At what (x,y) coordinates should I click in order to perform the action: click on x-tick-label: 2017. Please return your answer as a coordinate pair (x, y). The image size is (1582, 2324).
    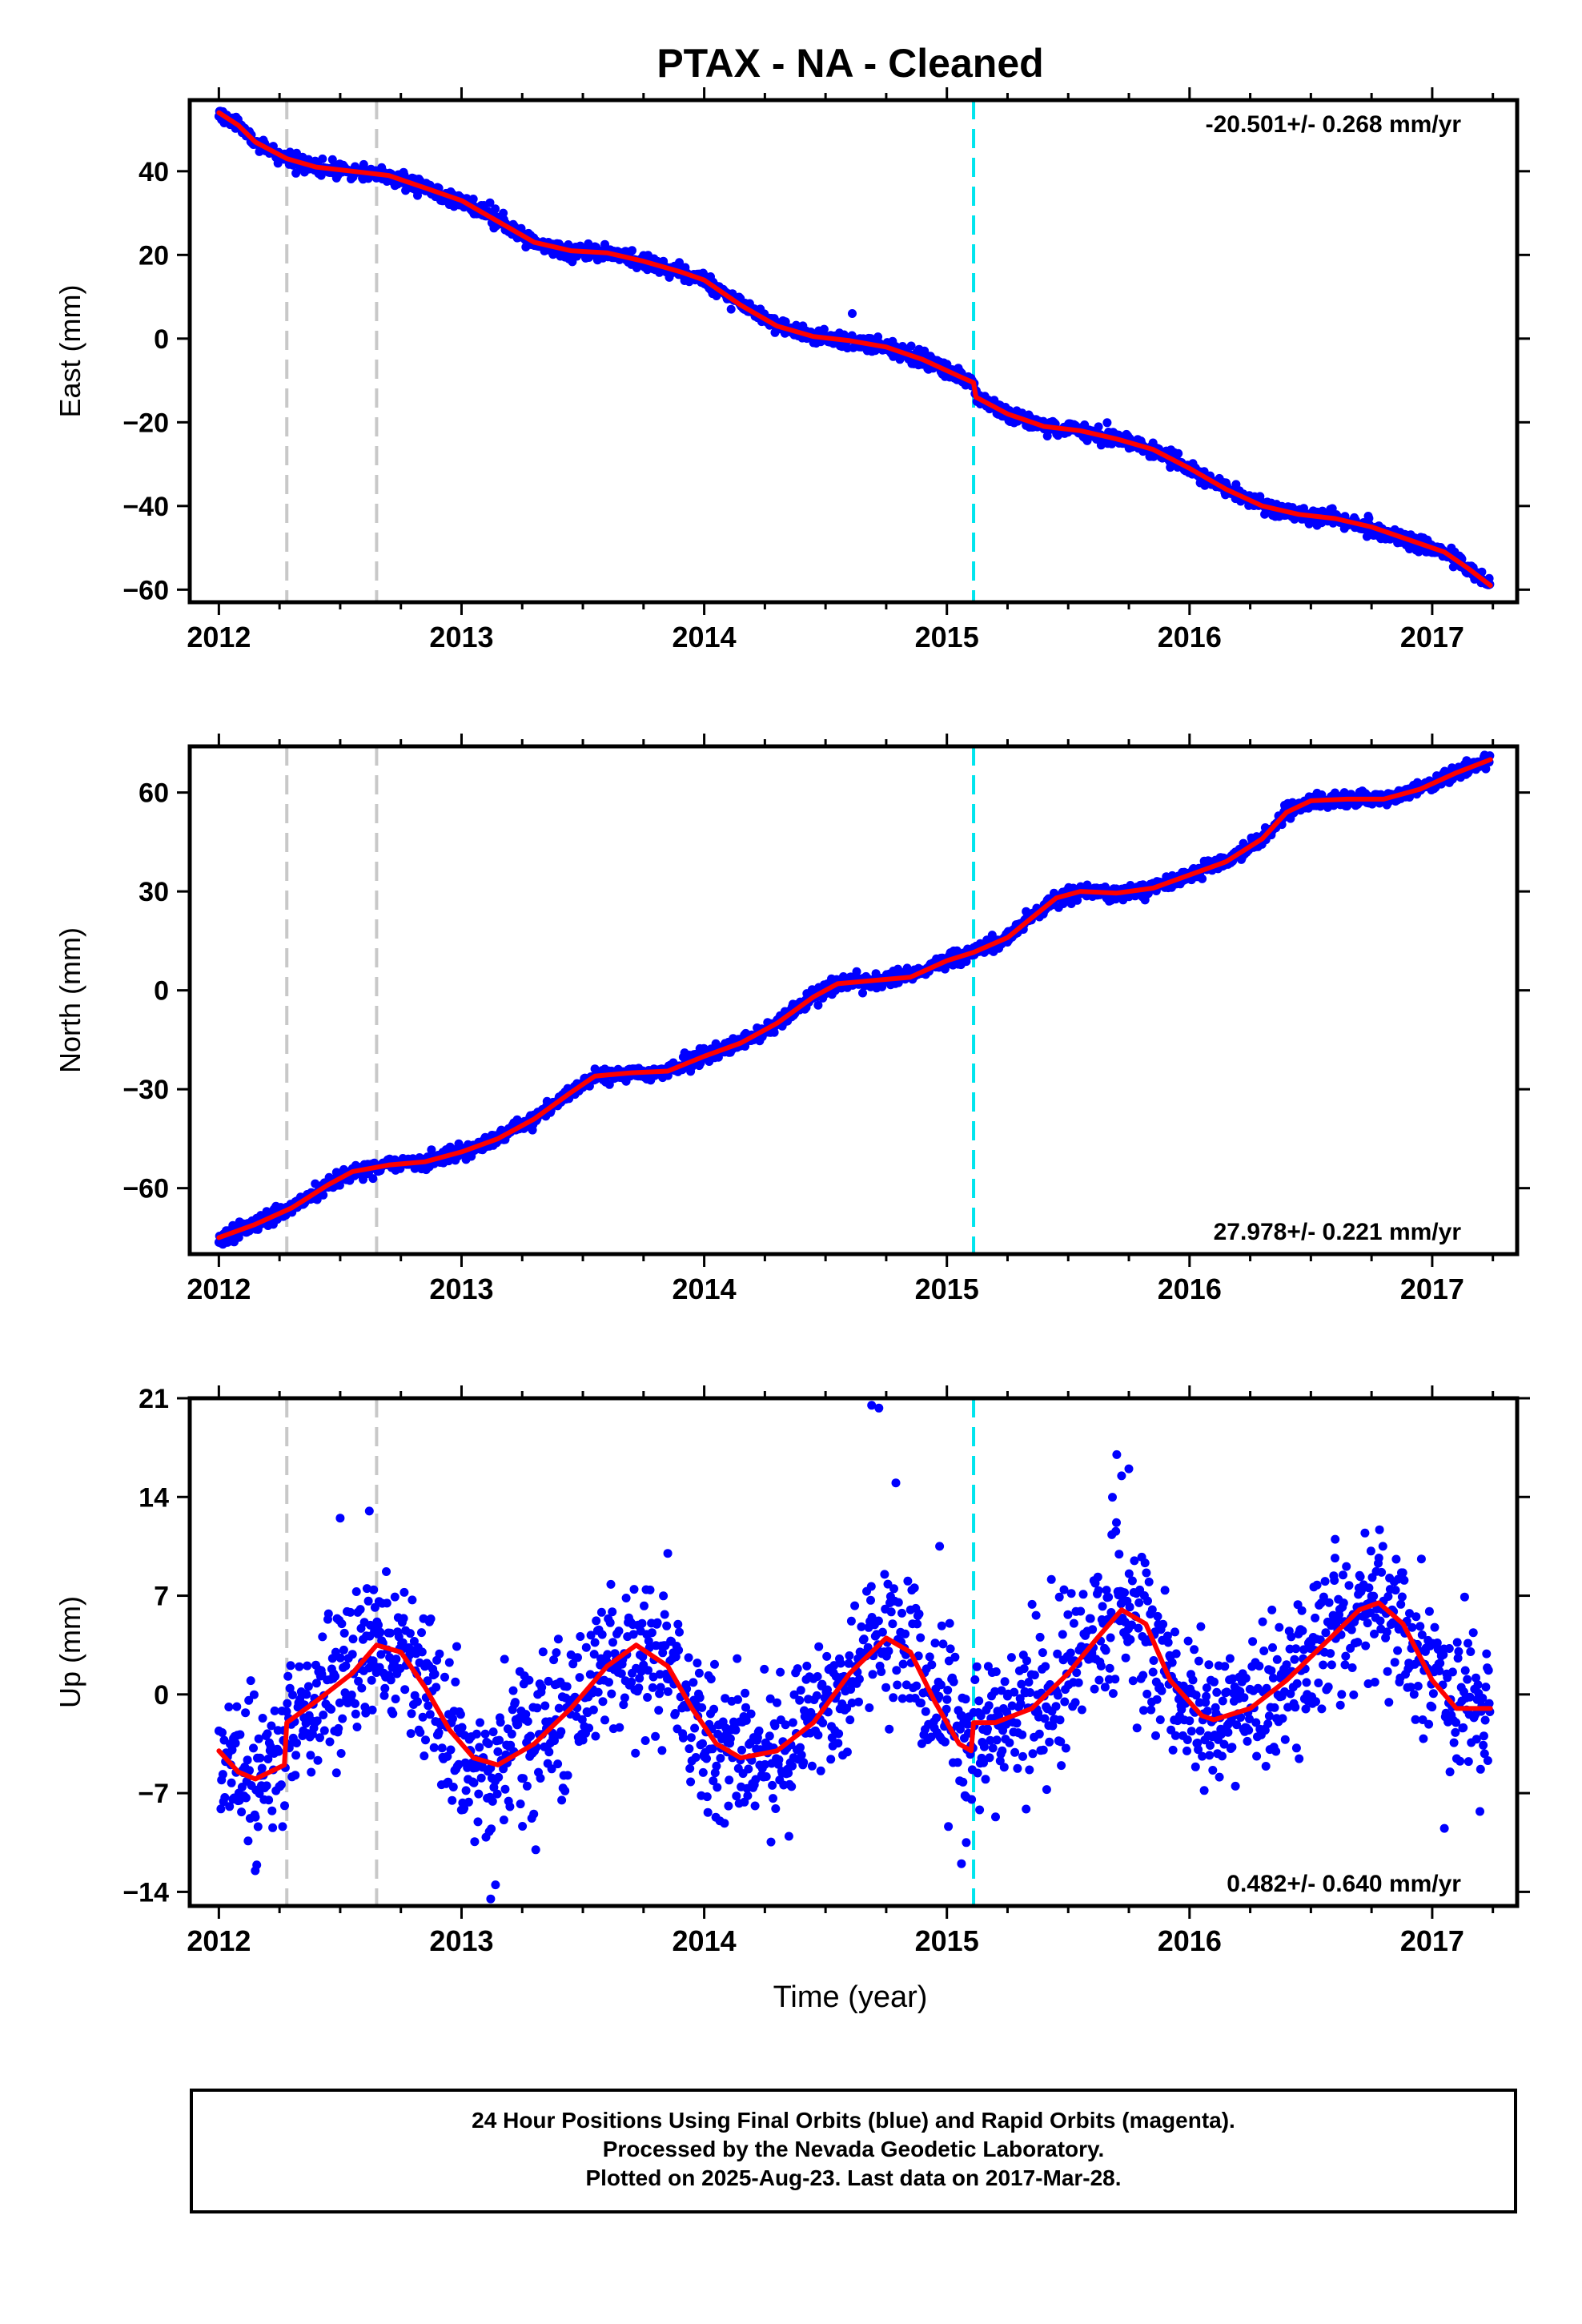
    Looking at the image, I should click on (1432, 1289).